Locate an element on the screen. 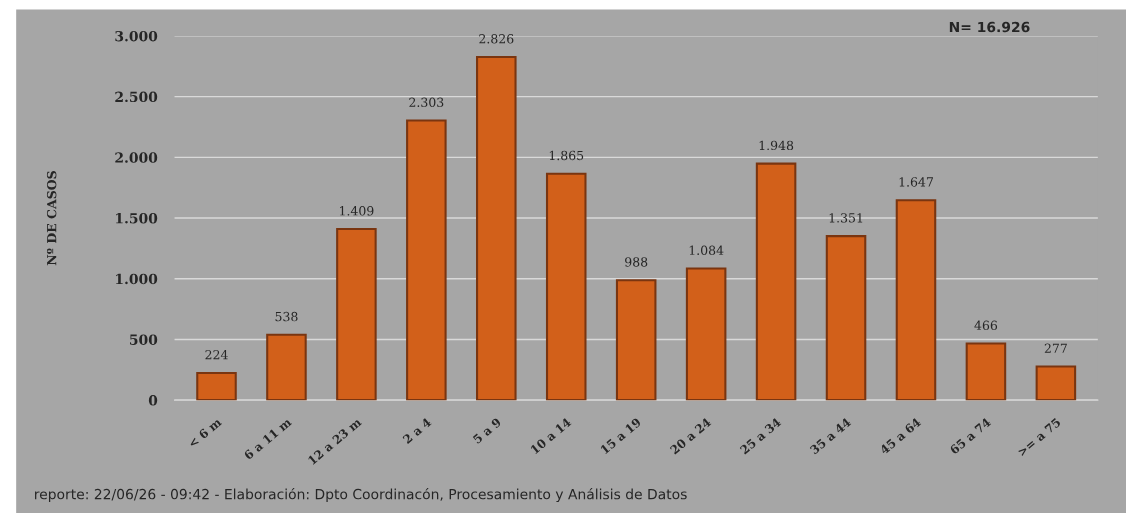 The height and width of the screenshot is (513, 1126). x-tick-label: 10 a 14 is located at coordinates (551, 436).